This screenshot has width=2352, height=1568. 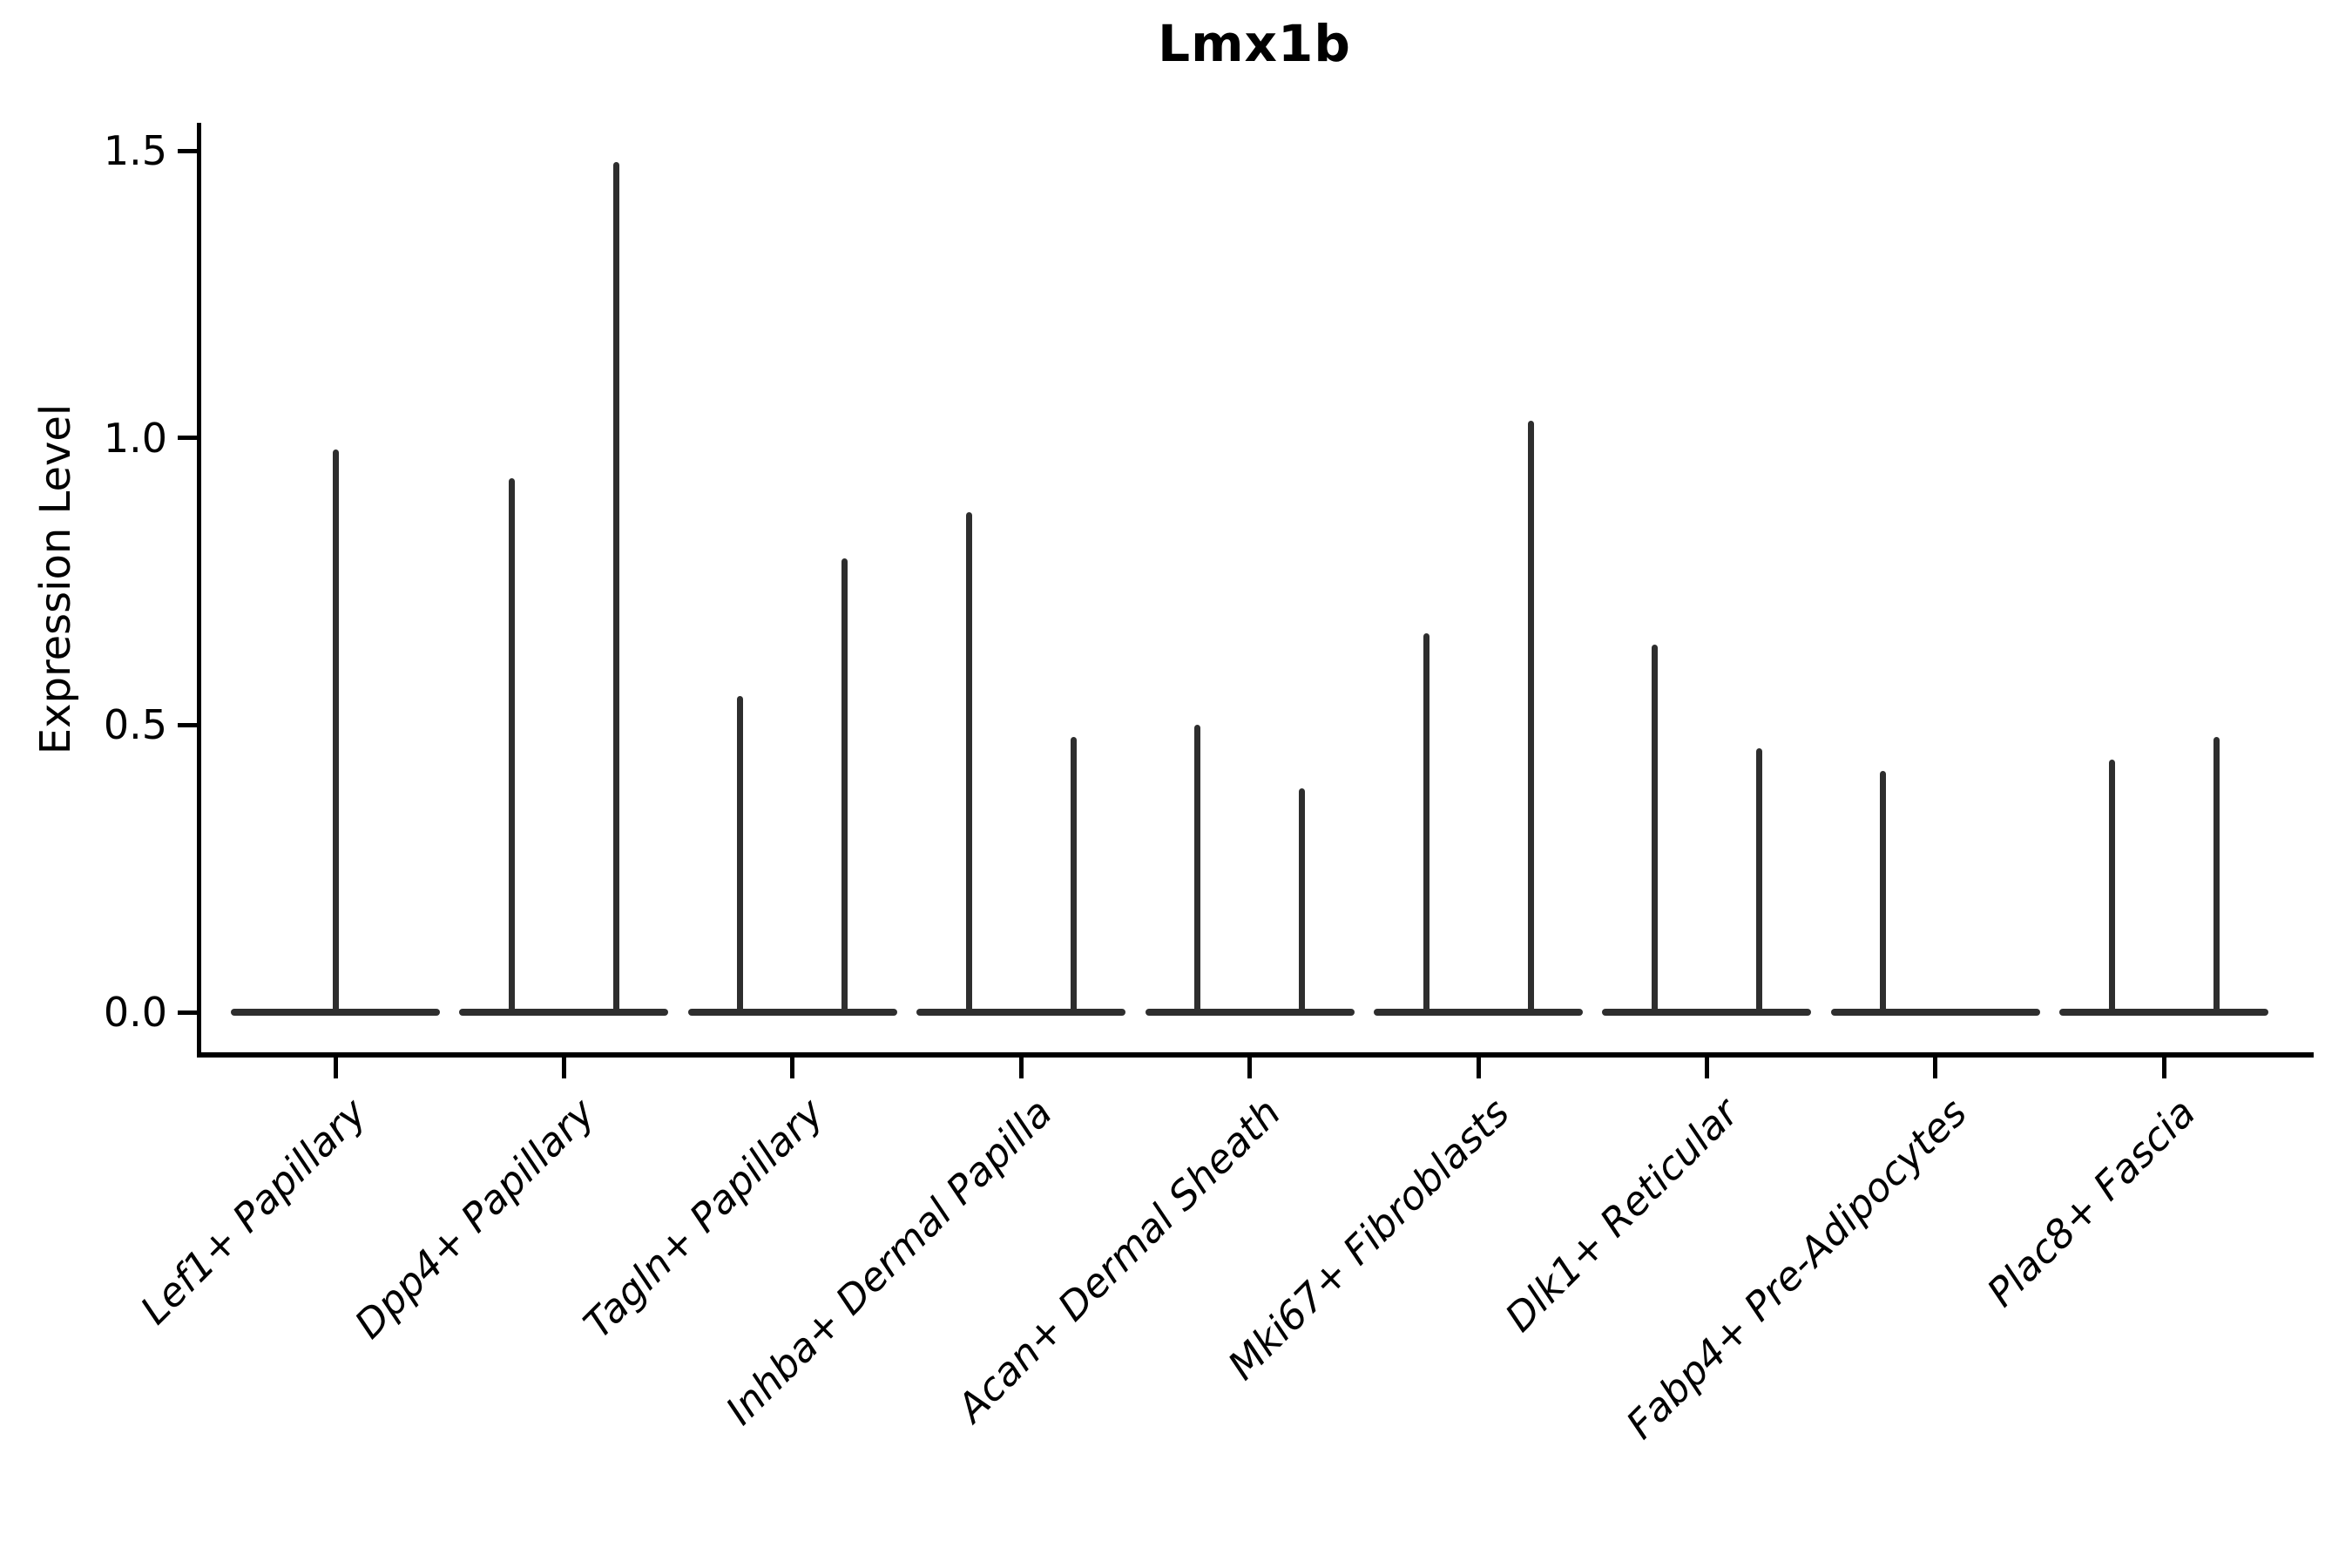 I want to click on y-tick-label: 1.5, so click(x=135, y=151).